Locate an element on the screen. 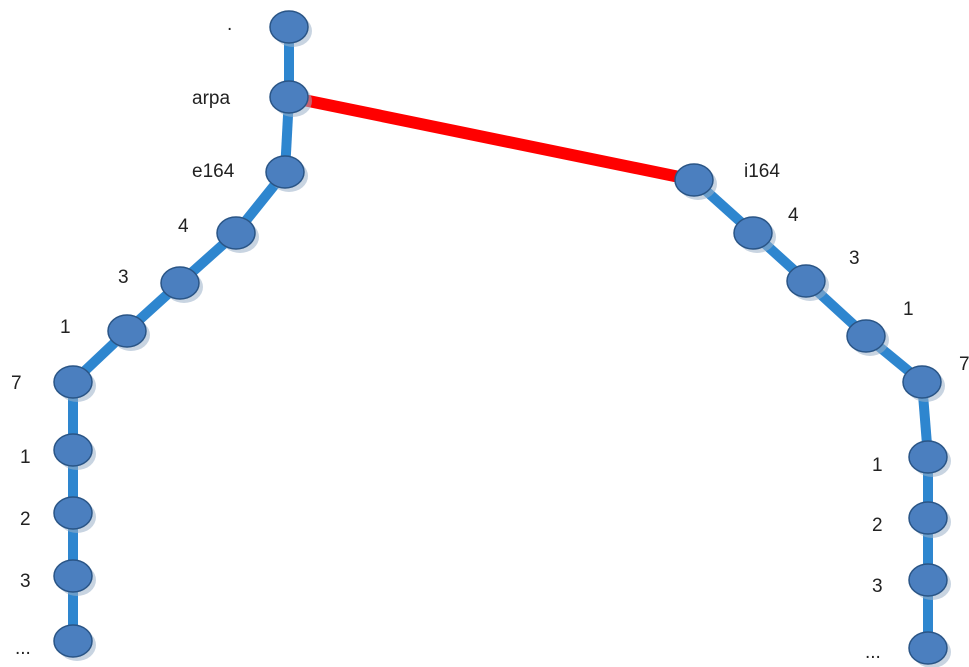  label-root: . is located at coordinates (229, 24).